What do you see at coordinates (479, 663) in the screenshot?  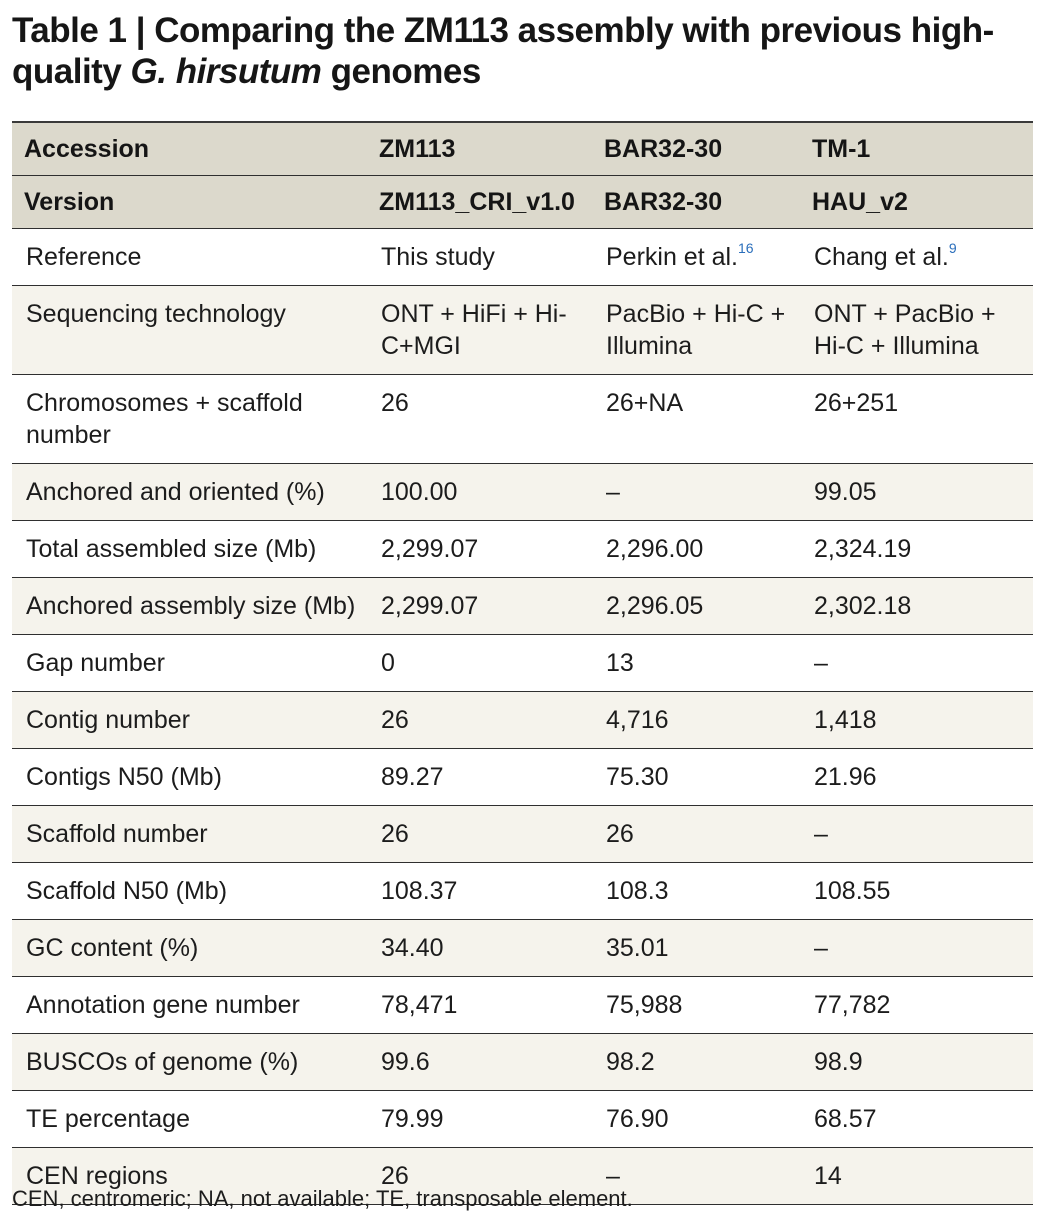 I see `zm113-cell: 0` at bounding box center [479, 663].